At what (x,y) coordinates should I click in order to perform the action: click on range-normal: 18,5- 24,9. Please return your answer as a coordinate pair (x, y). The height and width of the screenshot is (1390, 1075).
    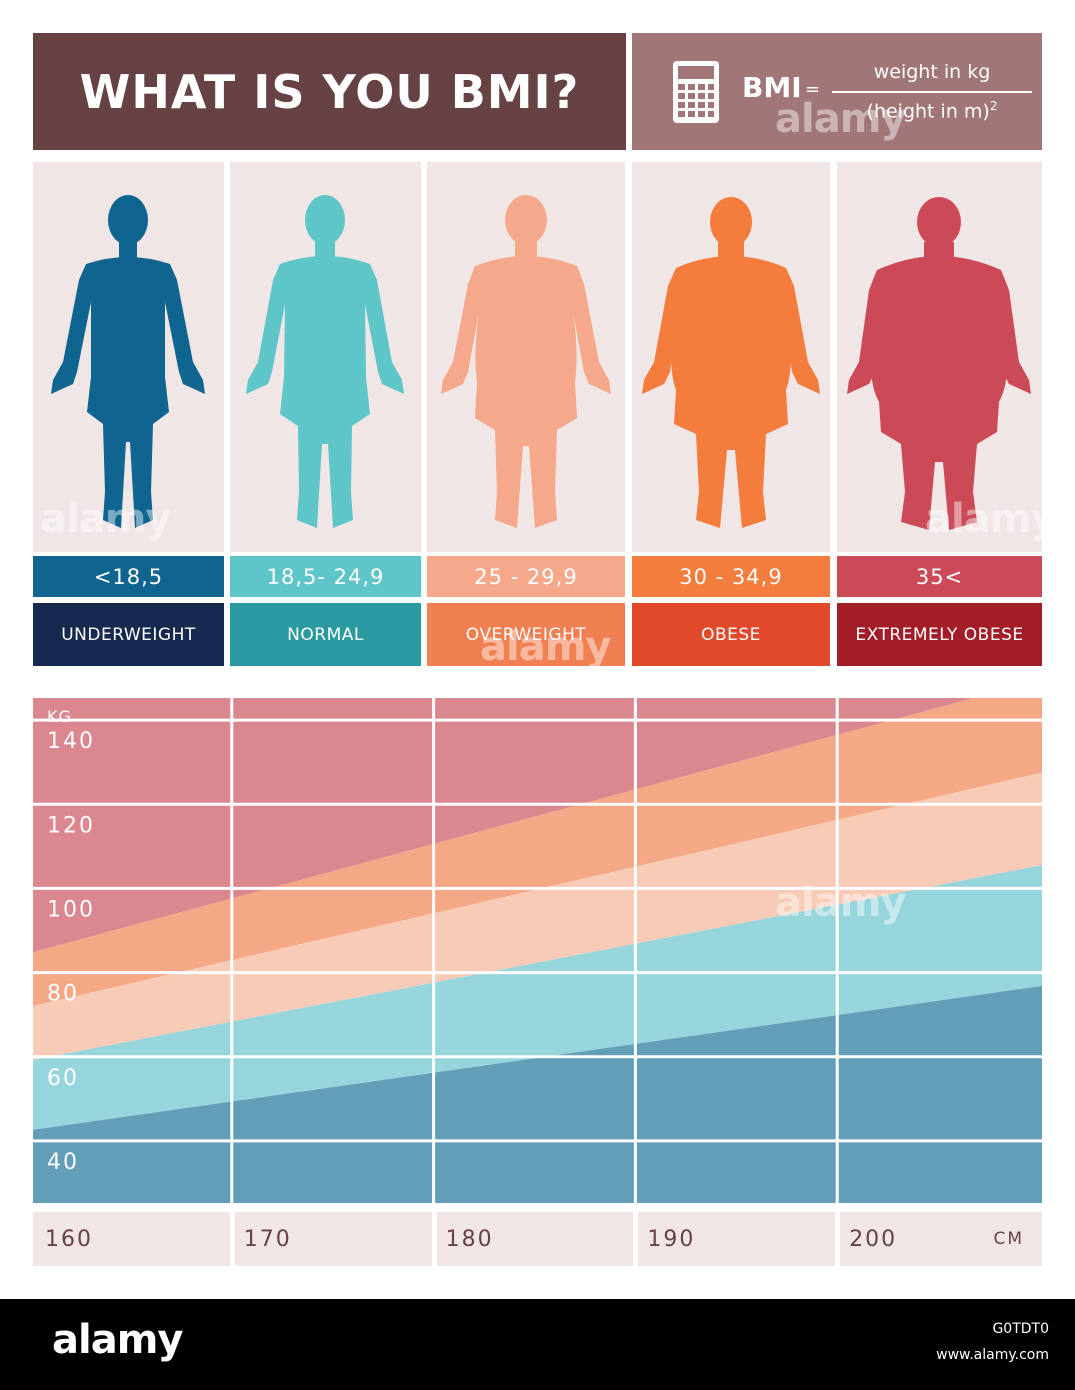
    Looking at the image, I should click on (325, 576).